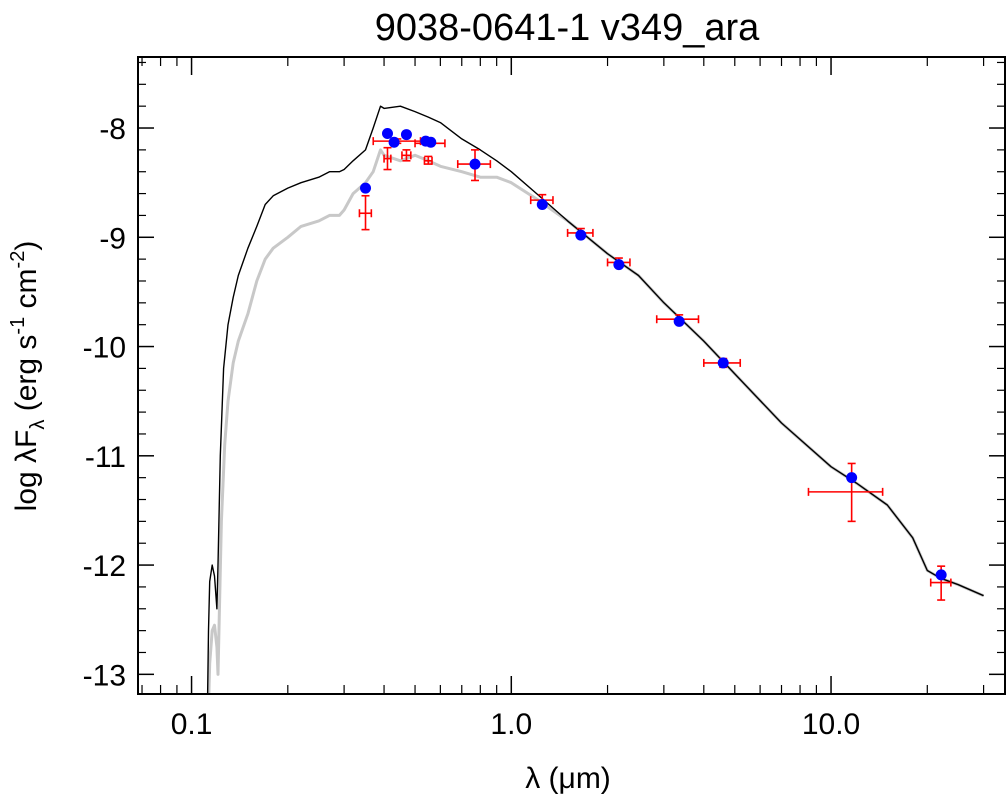 Image resolution: width=1006 pixels, height=801 pixels. I want to click on y-tick-label: -10, so click(104, 348).